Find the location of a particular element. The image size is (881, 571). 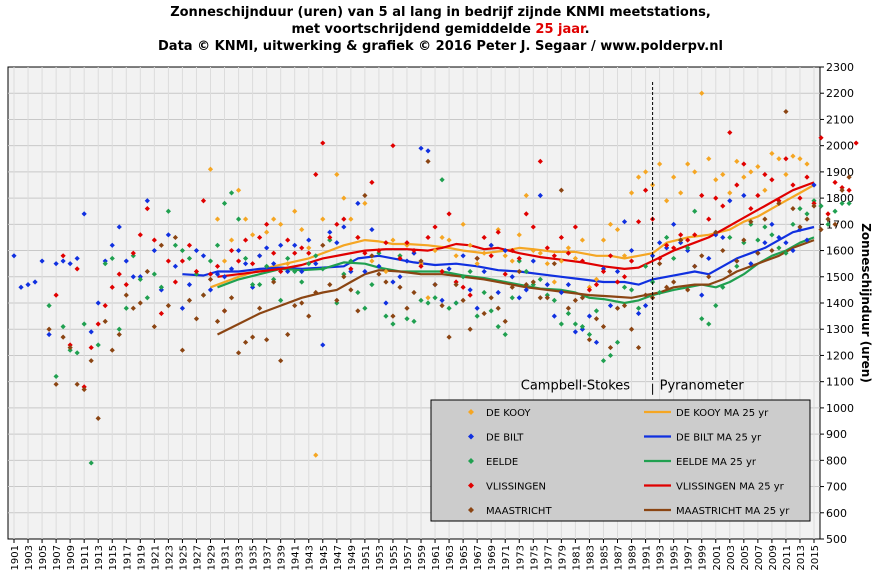

x-tick-label: 1913 is located at coordinates (99, 557).